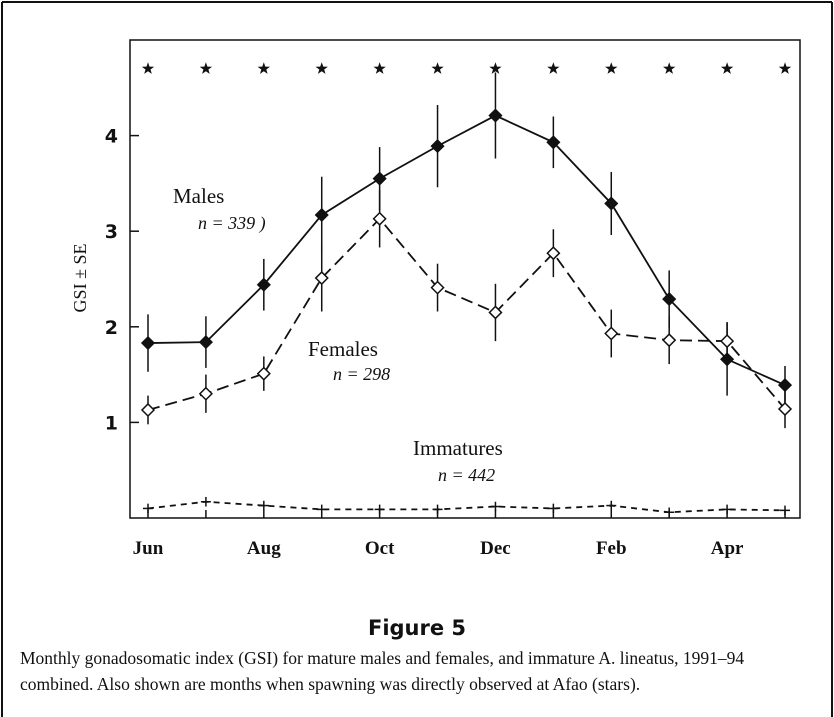  Describe the element at coordinates (466, 475) in the screenshot. I see `n-label: n = 442` at that location.